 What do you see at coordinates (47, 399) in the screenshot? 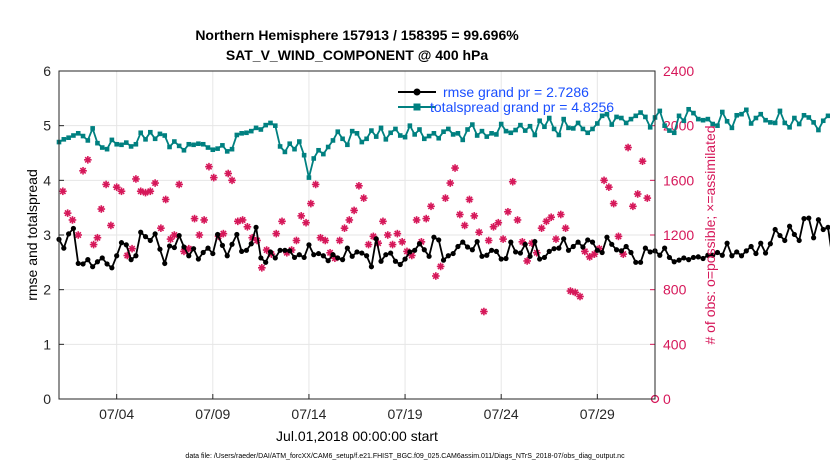
I see `y-tick-label: 0` at bounding box center [47, 399].